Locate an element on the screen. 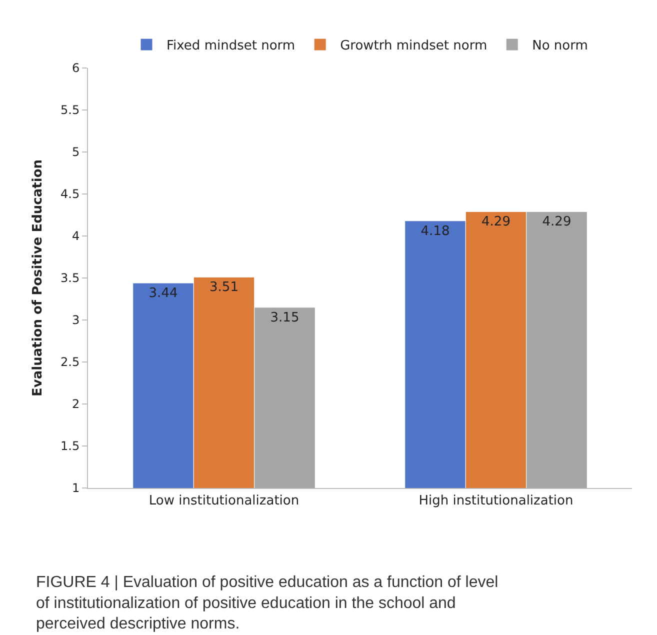  y-tick-label: 3.5 is located at coordinates (70, 278).